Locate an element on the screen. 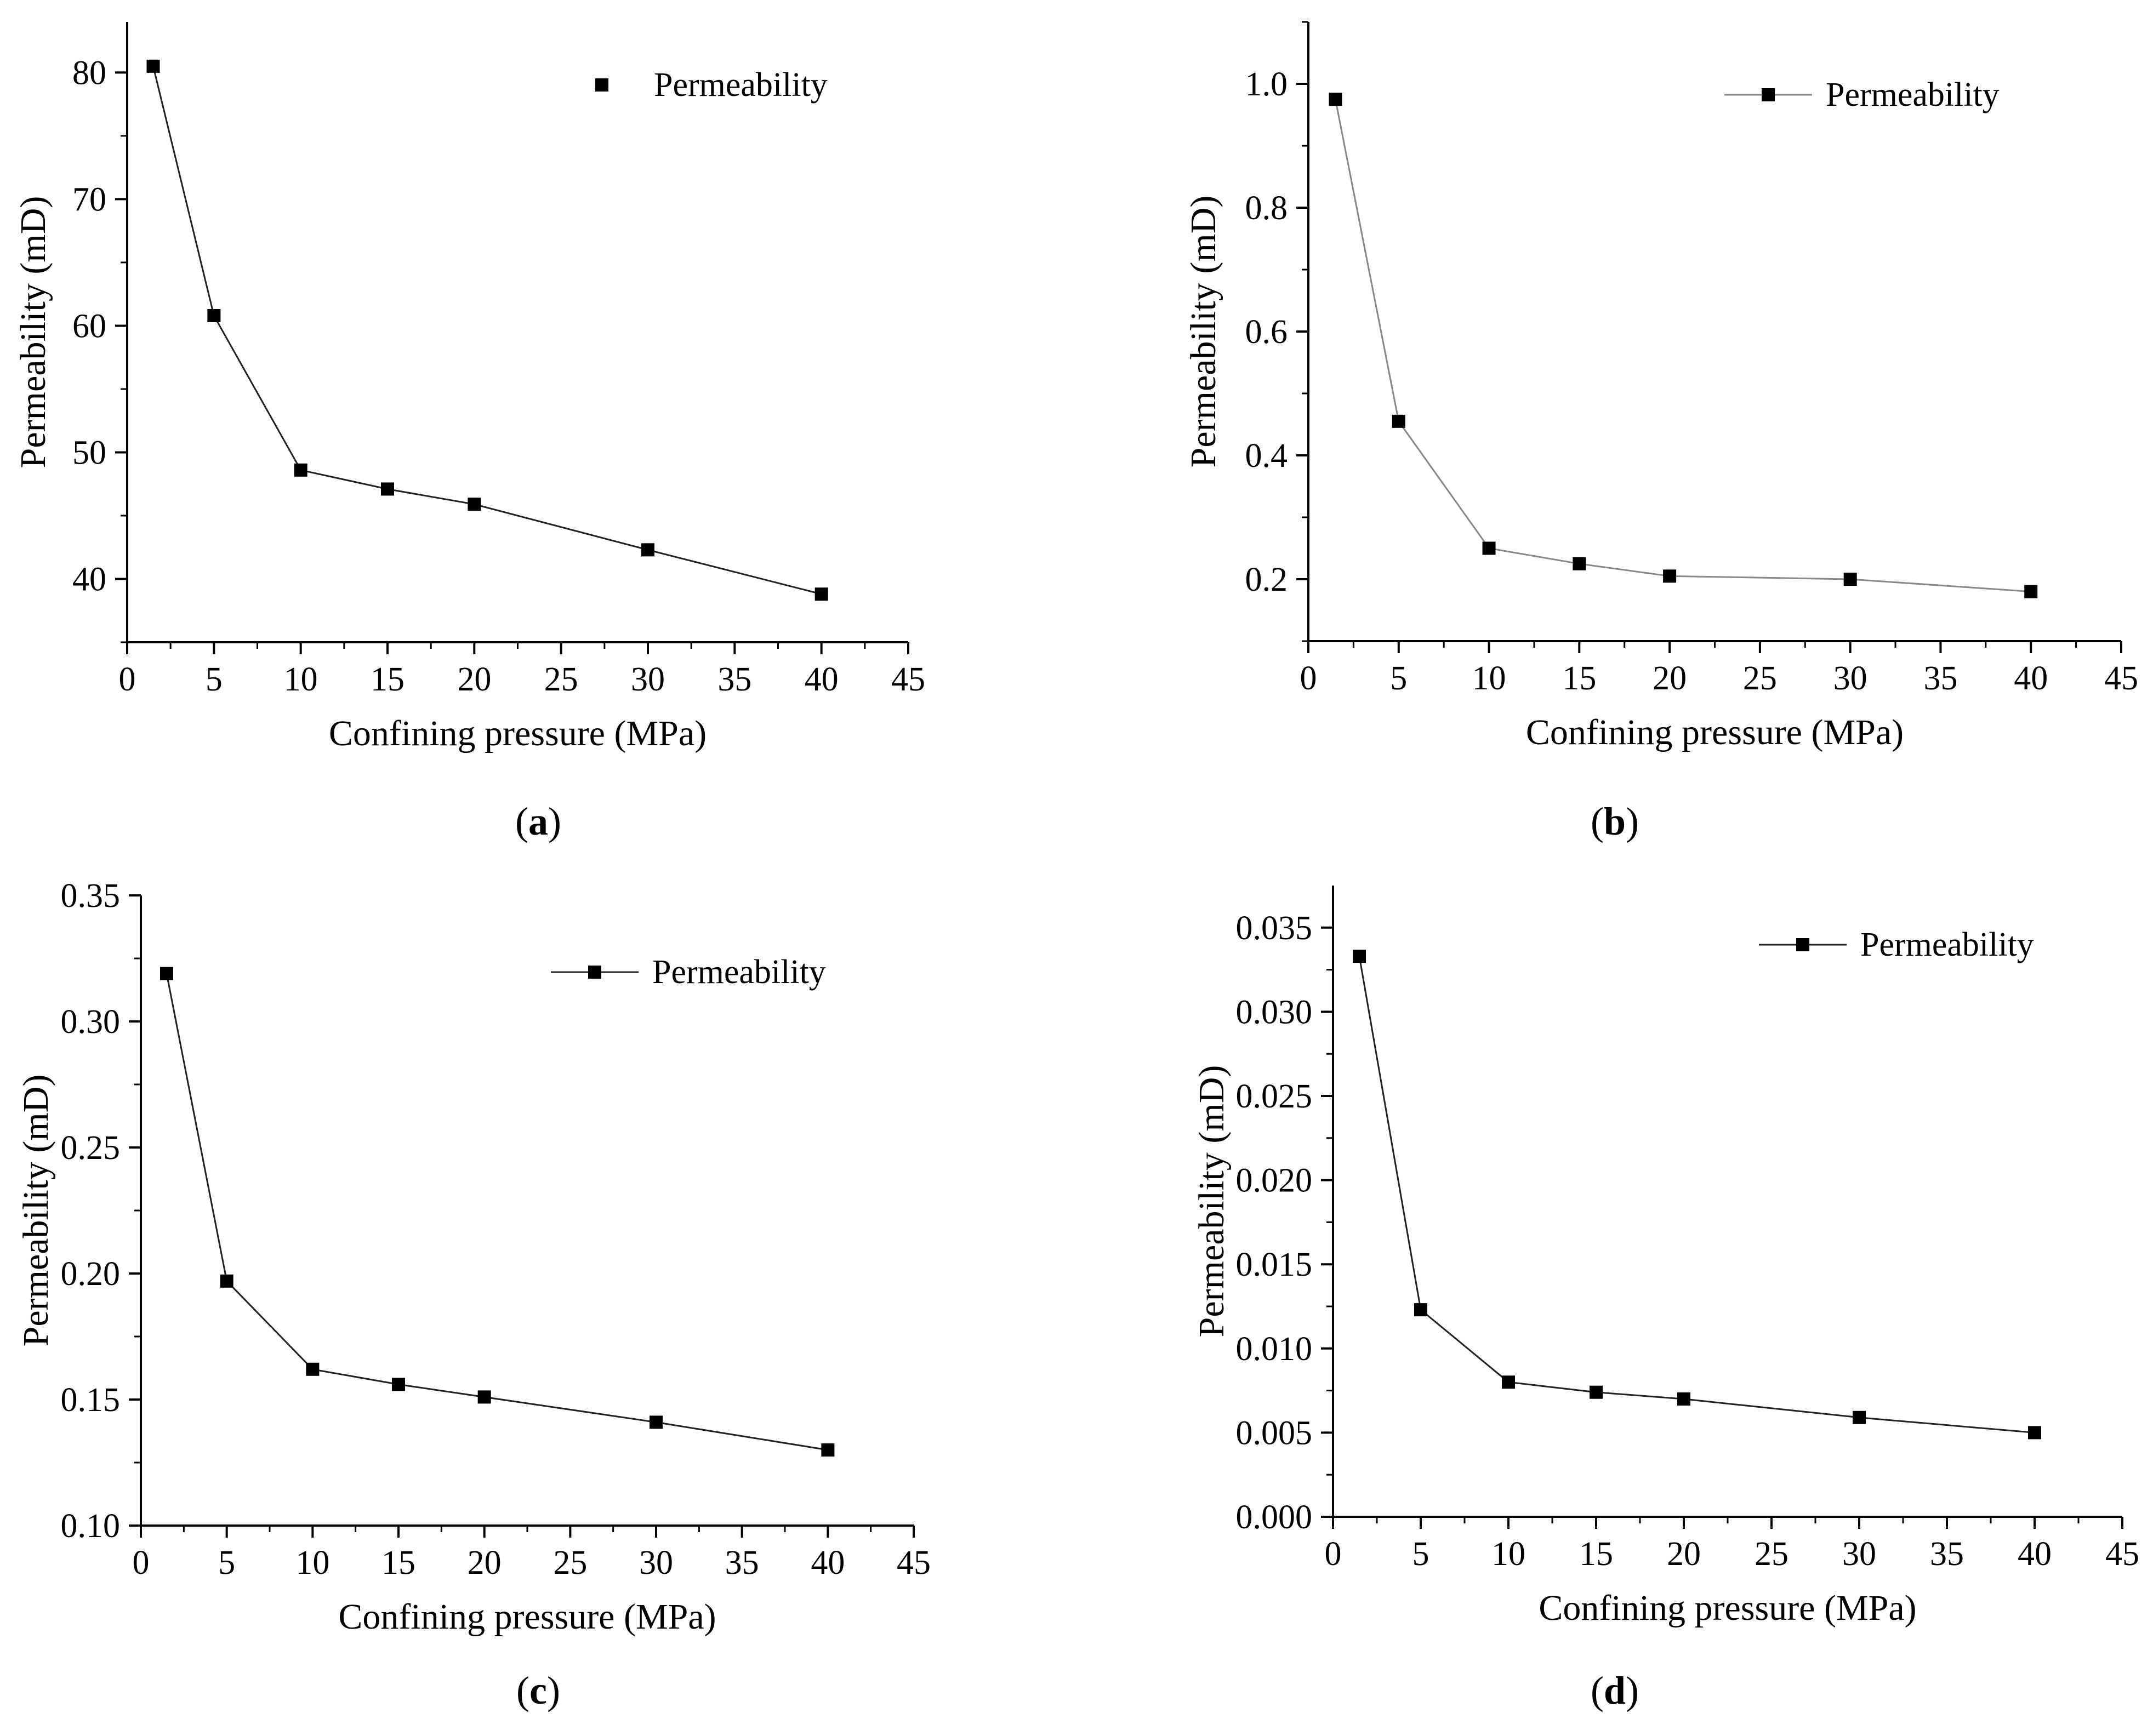  y-tick-label: 0.015 is located at coordinates (1274, 1264).